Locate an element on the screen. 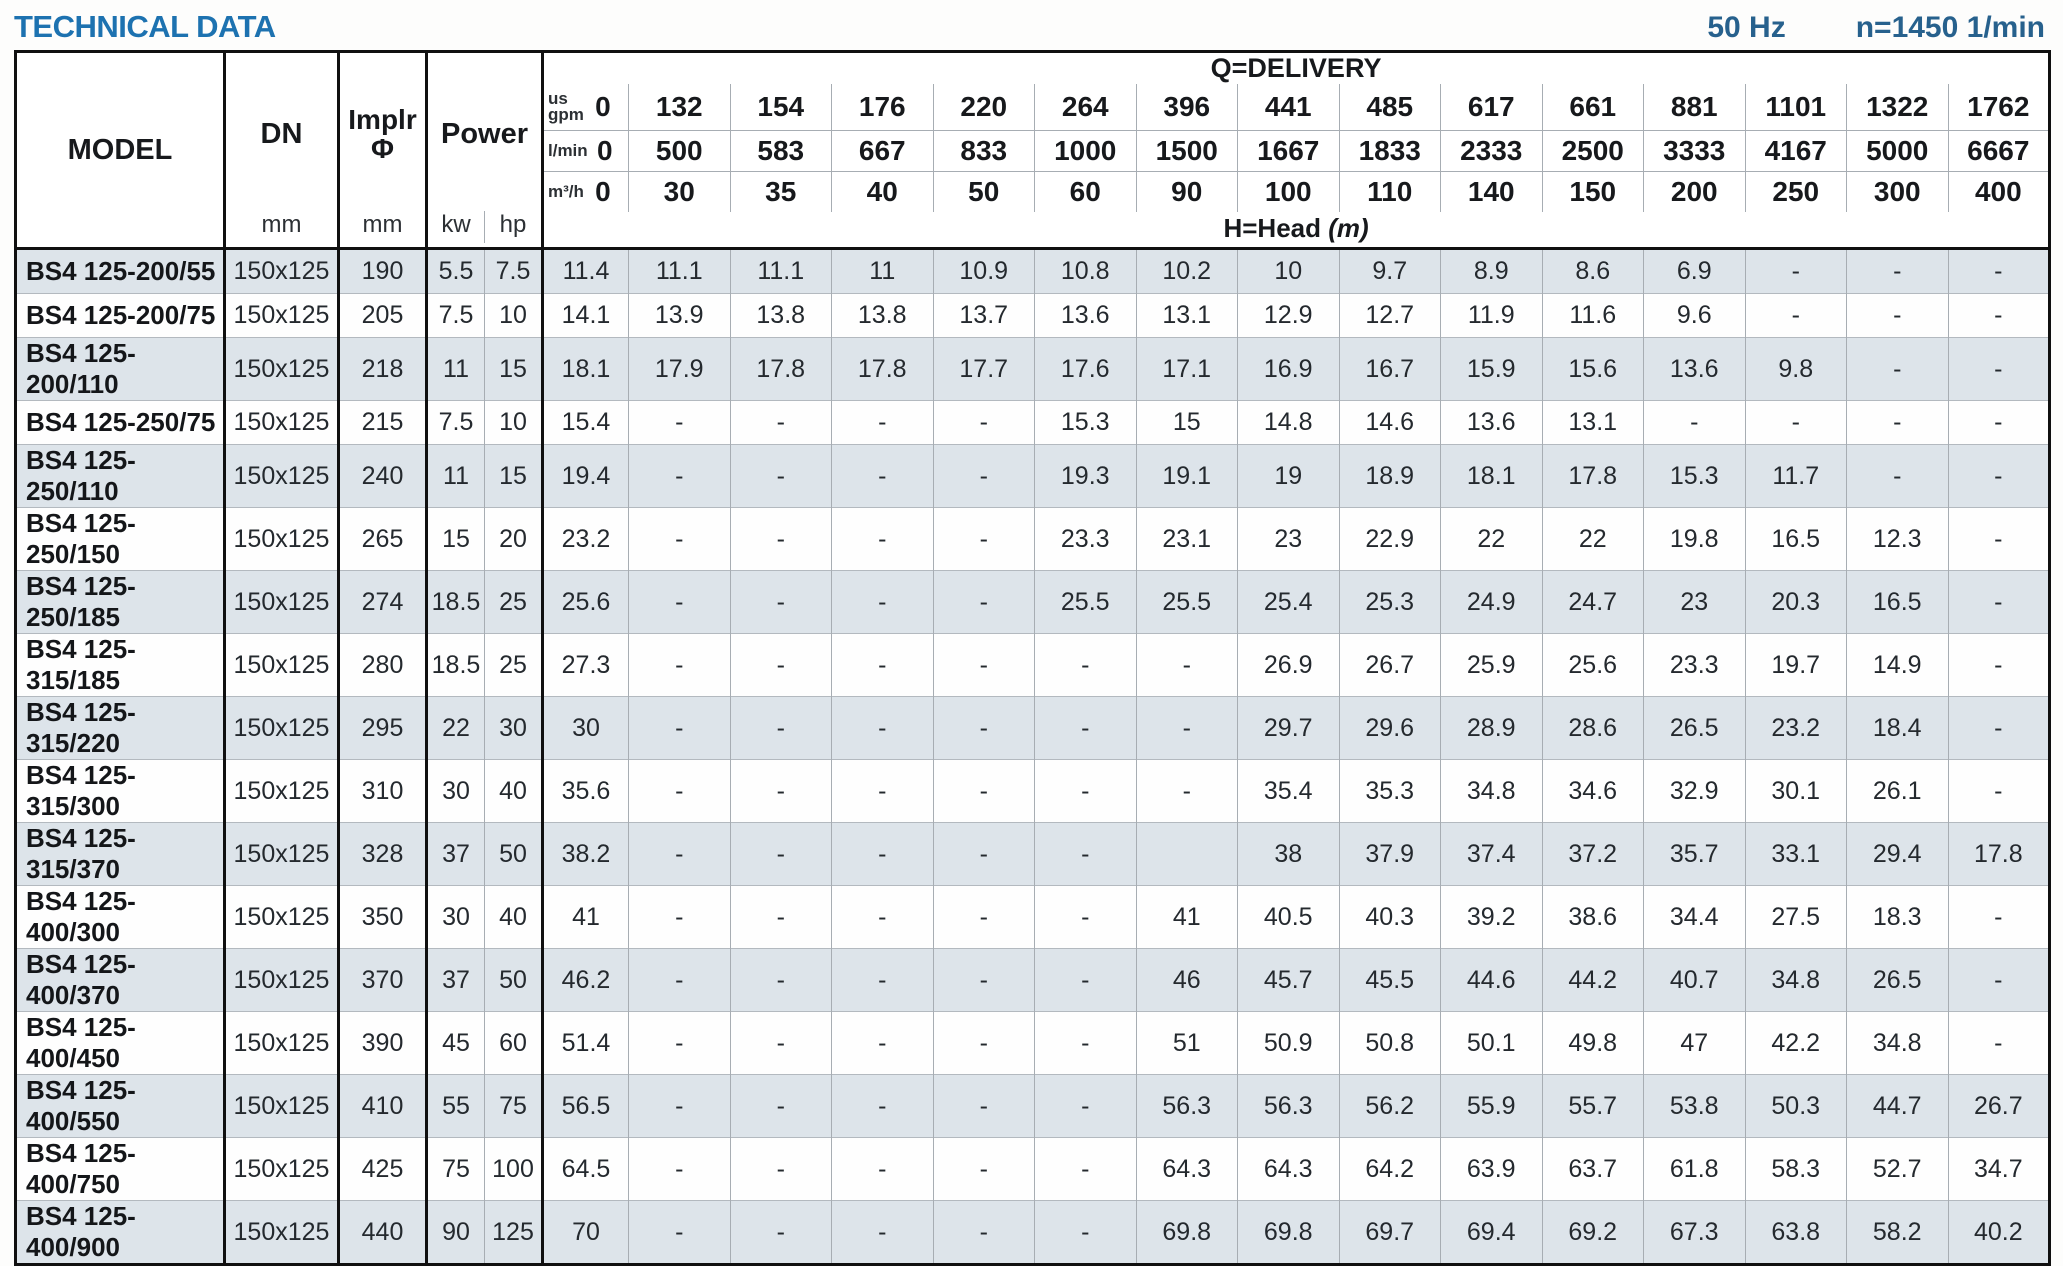 This screenshot has width=2063, height=1266. head-cell: 16.7 is located at coordinates (1389, 369).